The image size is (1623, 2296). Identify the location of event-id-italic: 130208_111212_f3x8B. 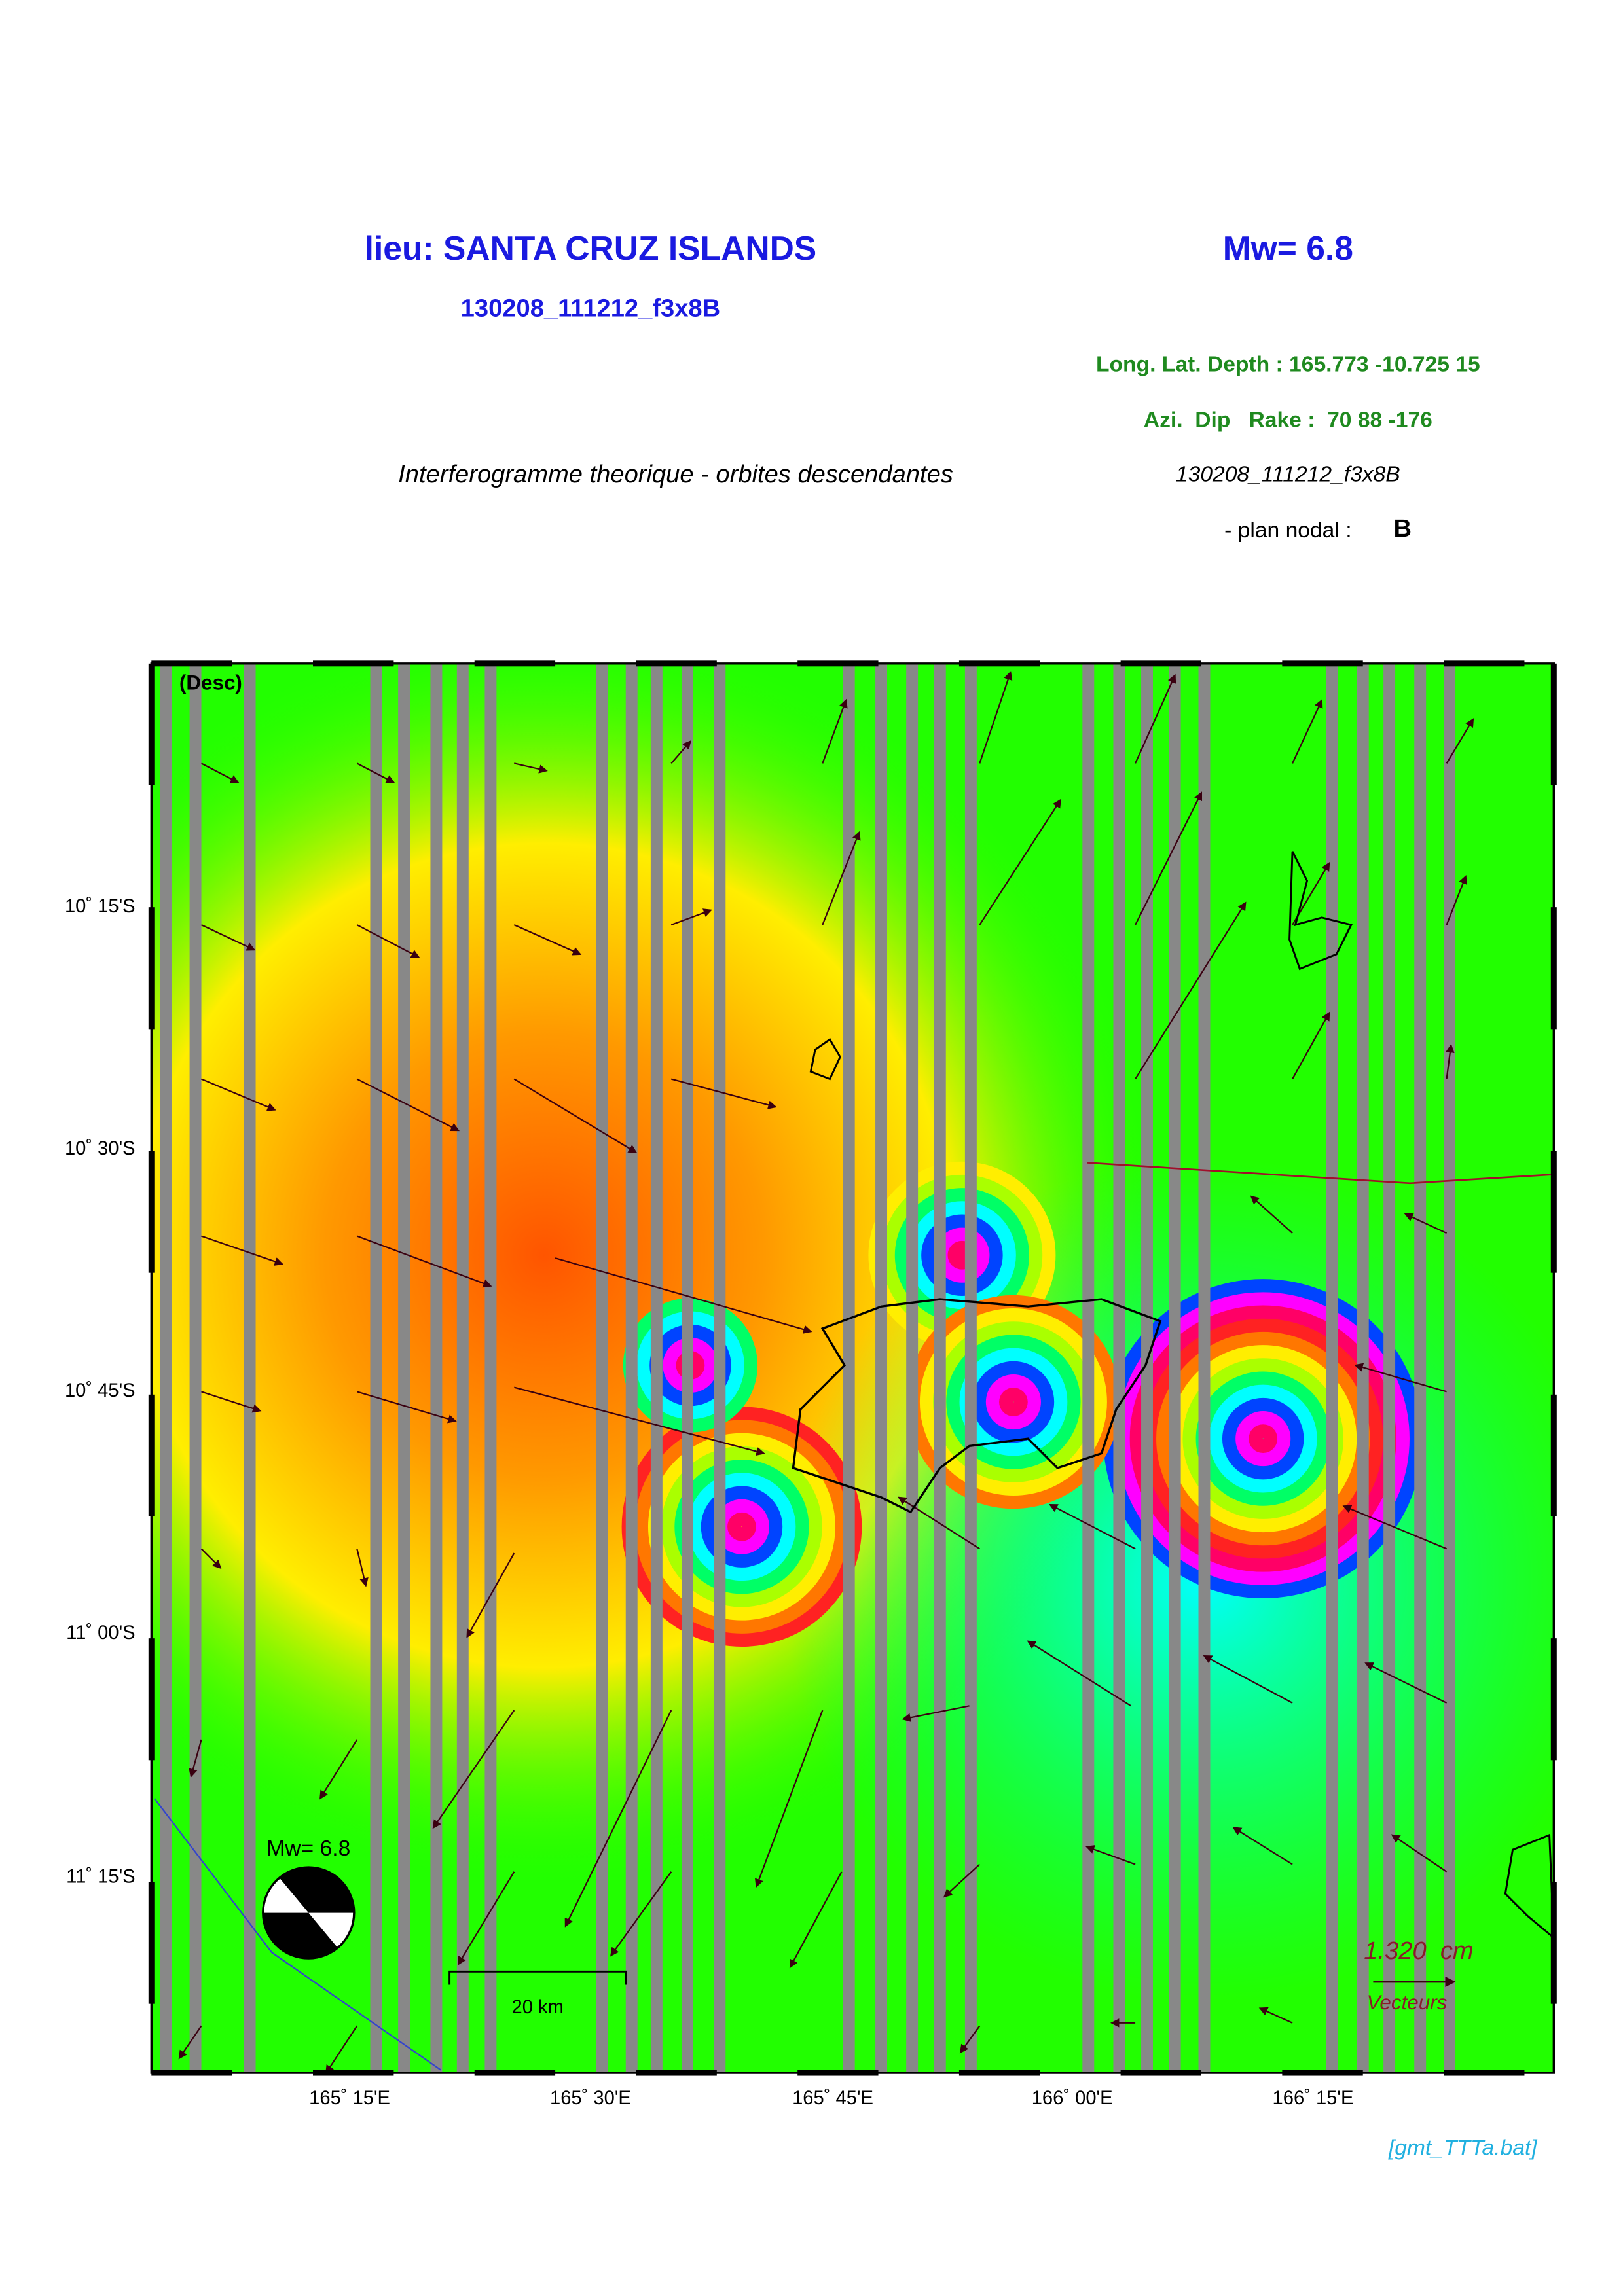
(1288, 475).